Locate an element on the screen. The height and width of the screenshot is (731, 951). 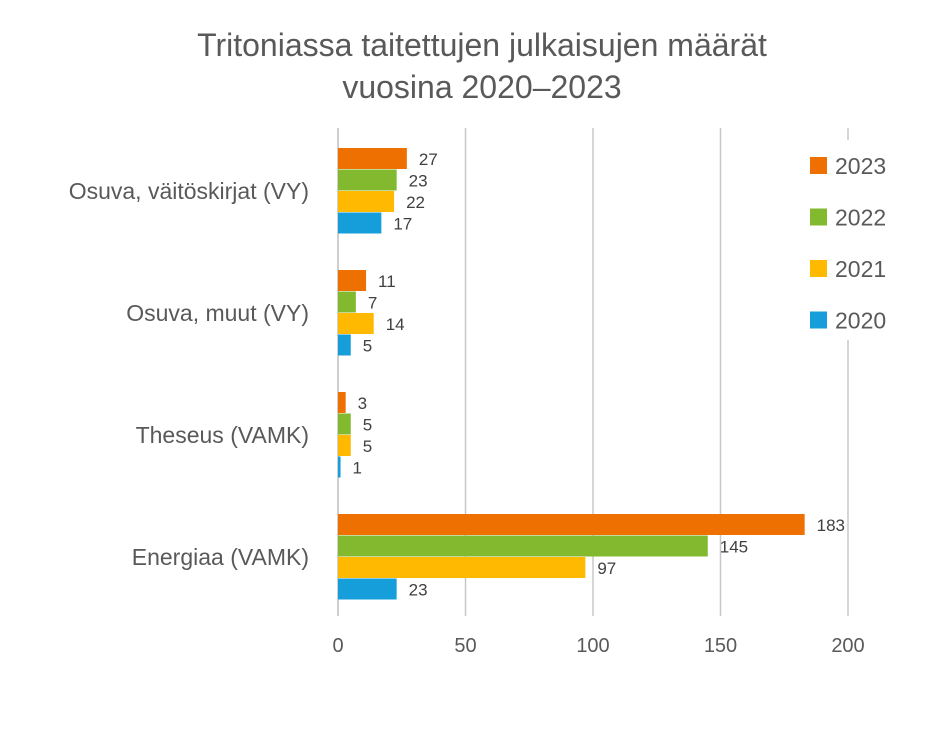
data-label-osuva-v-it-skirjat-vy-2023: 27 is located at coordinates (428, 159).